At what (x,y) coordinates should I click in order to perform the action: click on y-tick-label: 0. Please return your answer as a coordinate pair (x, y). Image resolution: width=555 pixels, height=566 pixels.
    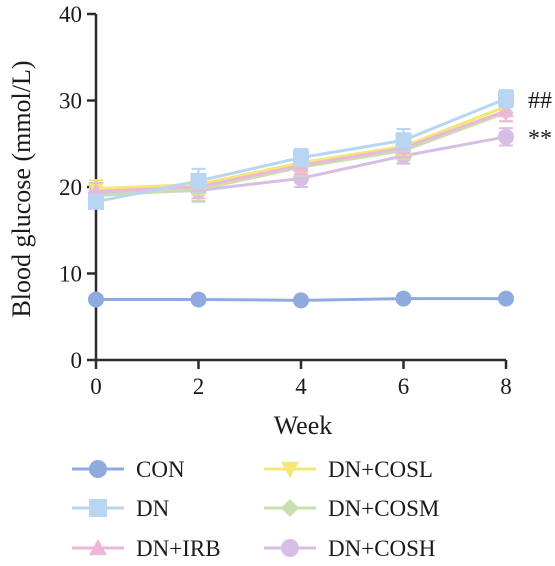
    Looking at the image, I should click on (77, 360).